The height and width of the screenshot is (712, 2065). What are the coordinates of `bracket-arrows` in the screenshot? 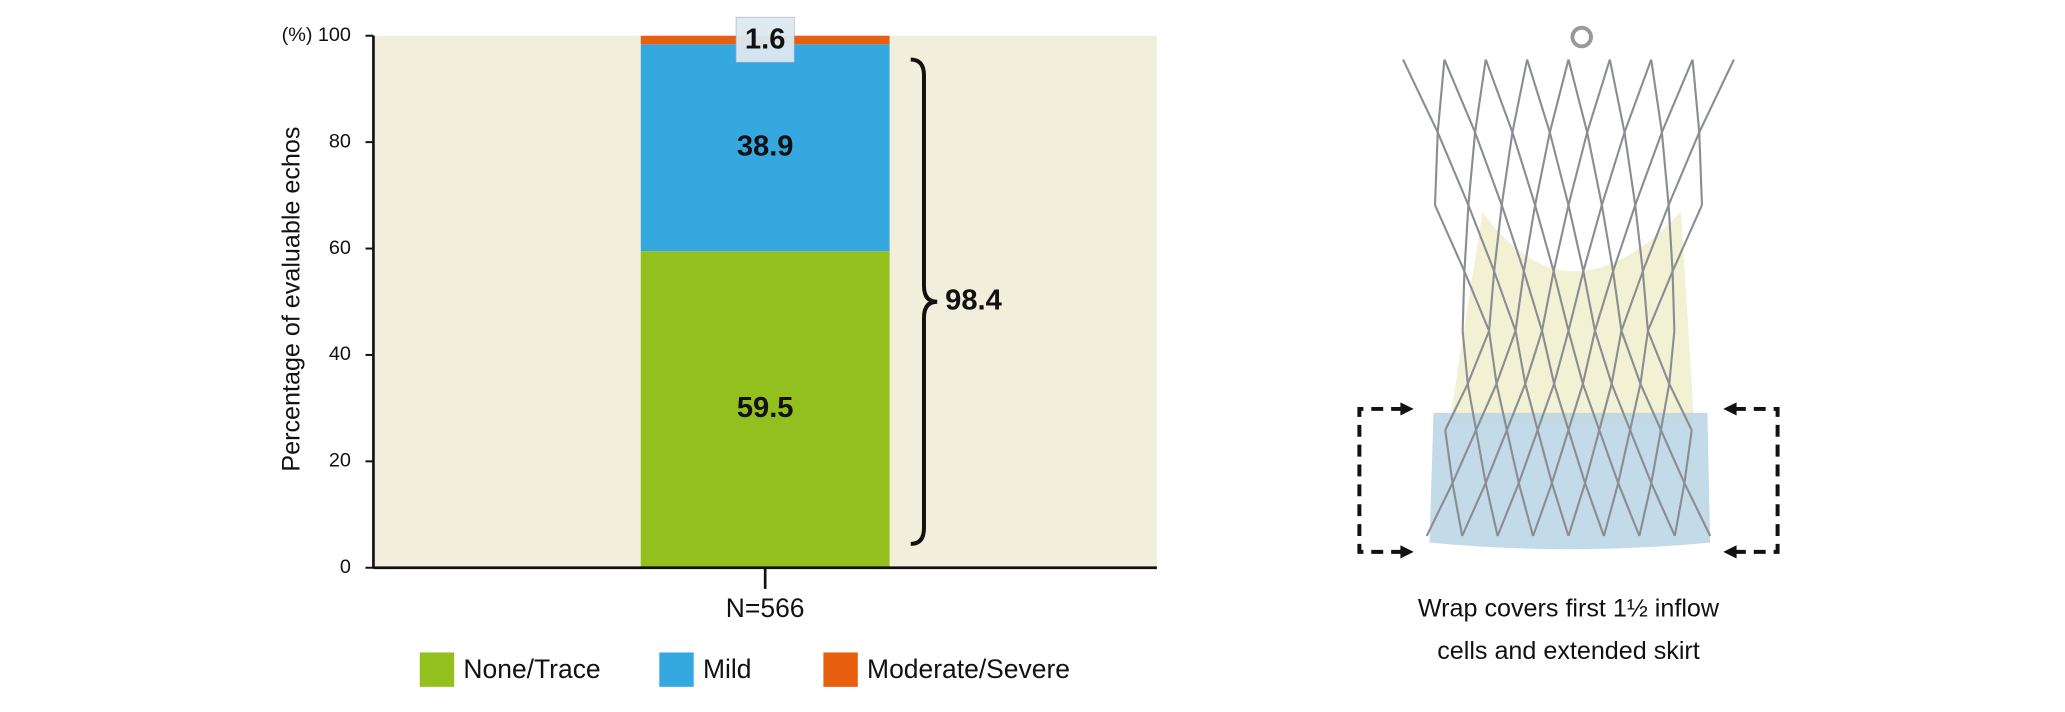 It's located at (1568, 480).